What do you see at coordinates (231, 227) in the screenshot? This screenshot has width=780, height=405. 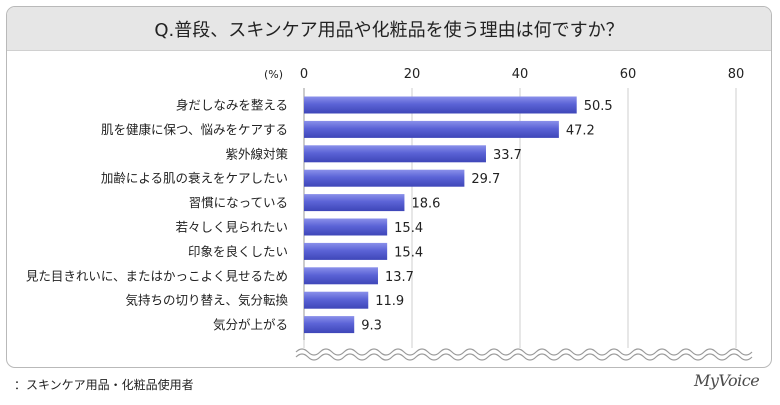 I see `category-label: 若々しく見られたい` at bounding box center [231, 227].